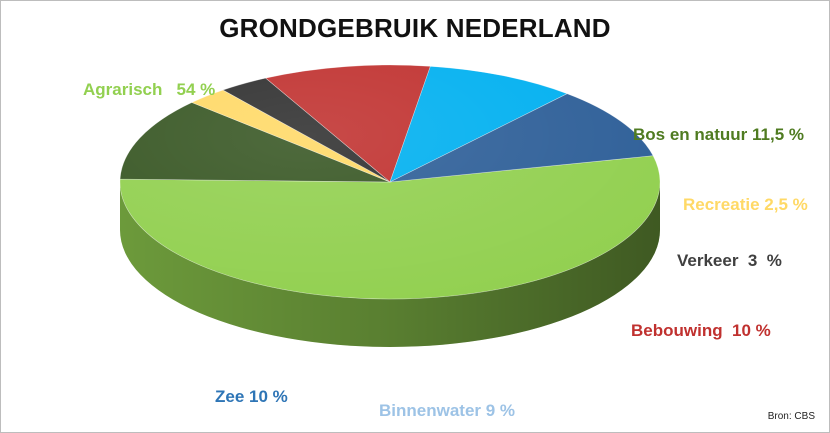 Image resolution: width=830 pixels, height=433 pixels. Describe the element at coordinates (251, 396) in the screenshot. I see `label-zee: Zee 10 %` at that location.